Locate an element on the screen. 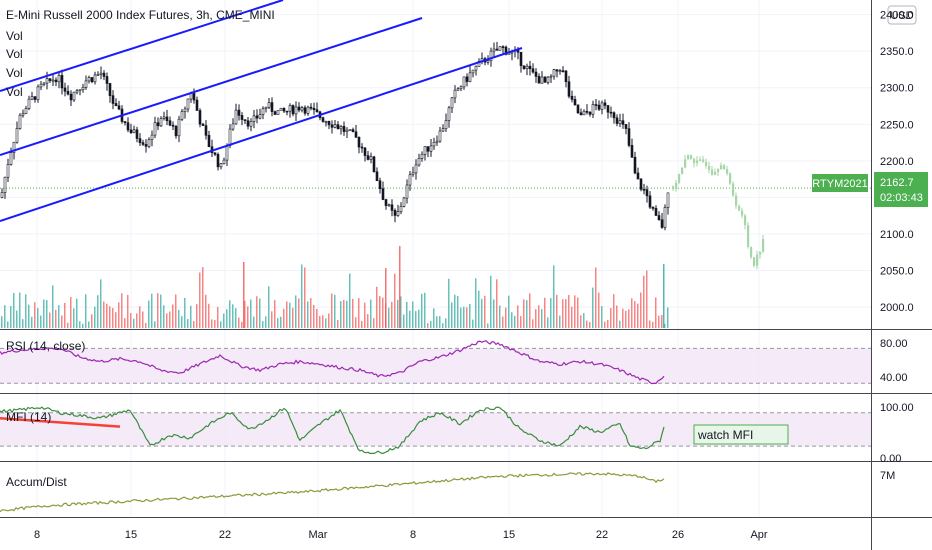 This screenshot has width=932, height=550. currency-button is located at coordinates (902, 15).